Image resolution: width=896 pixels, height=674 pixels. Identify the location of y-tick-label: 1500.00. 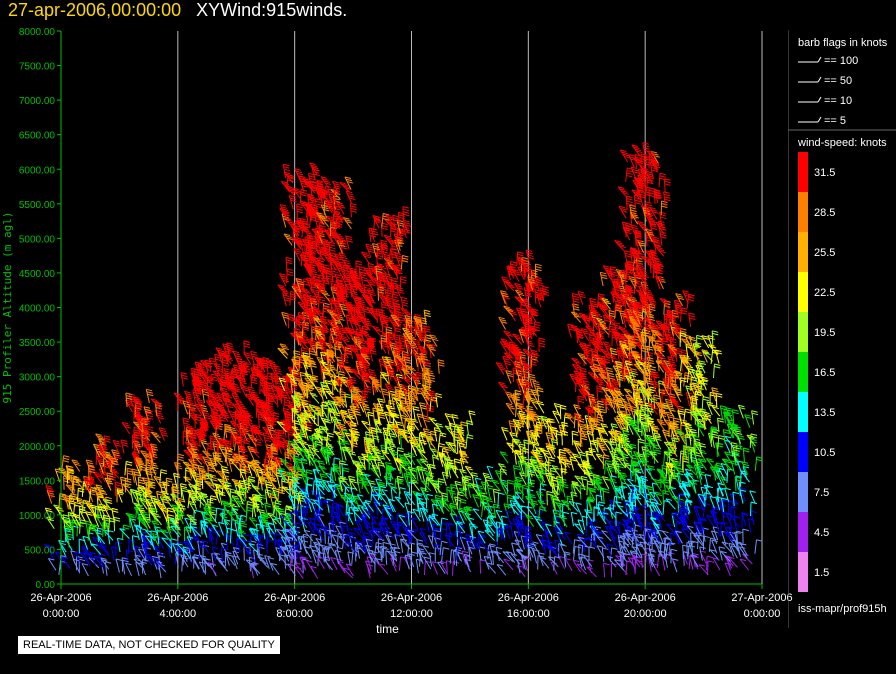
(37, 481).